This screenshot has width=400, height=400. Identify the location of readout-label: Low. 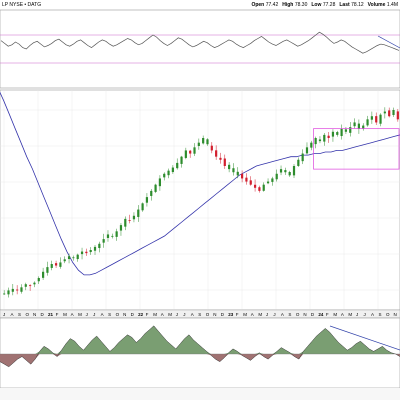
(316, 5).